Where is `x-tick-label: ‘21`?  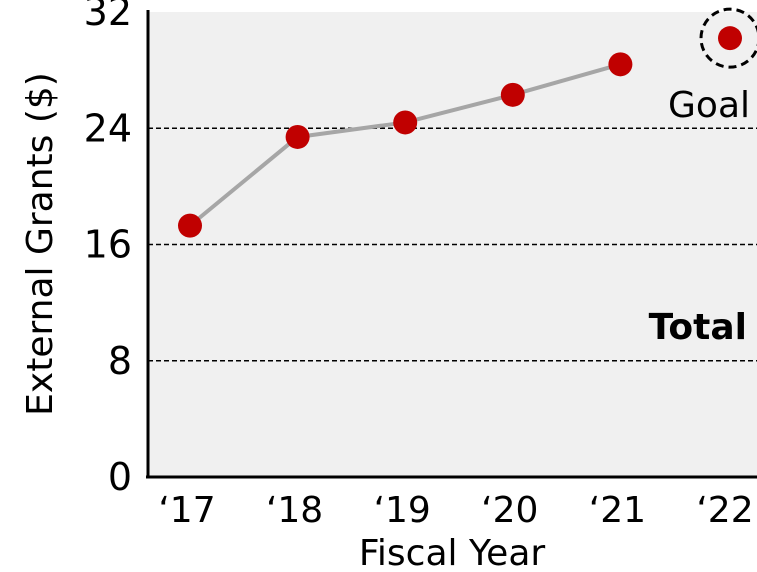 x-tick-label: ‘21 is located at coordinates (617, 510).